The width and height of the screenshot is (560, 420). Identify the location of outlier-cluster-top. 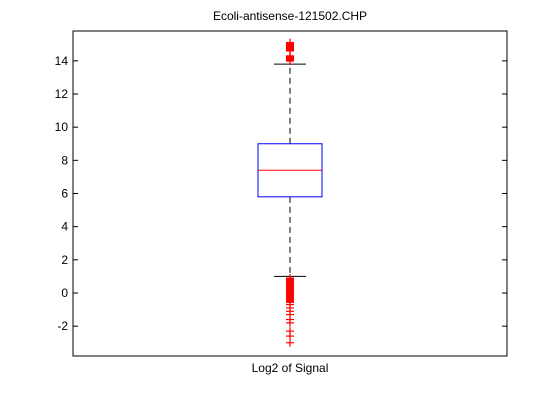
(290, 46).